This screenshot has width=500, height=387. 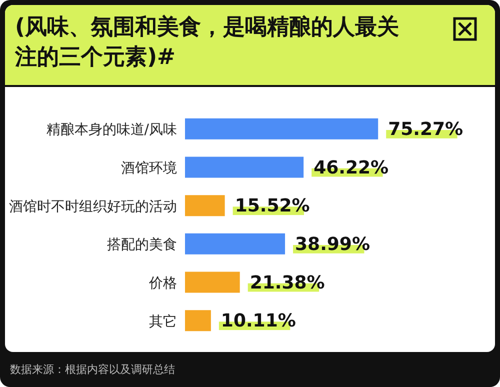 I want to click on y-tick-label: 其它, so click(x=163, y=322).